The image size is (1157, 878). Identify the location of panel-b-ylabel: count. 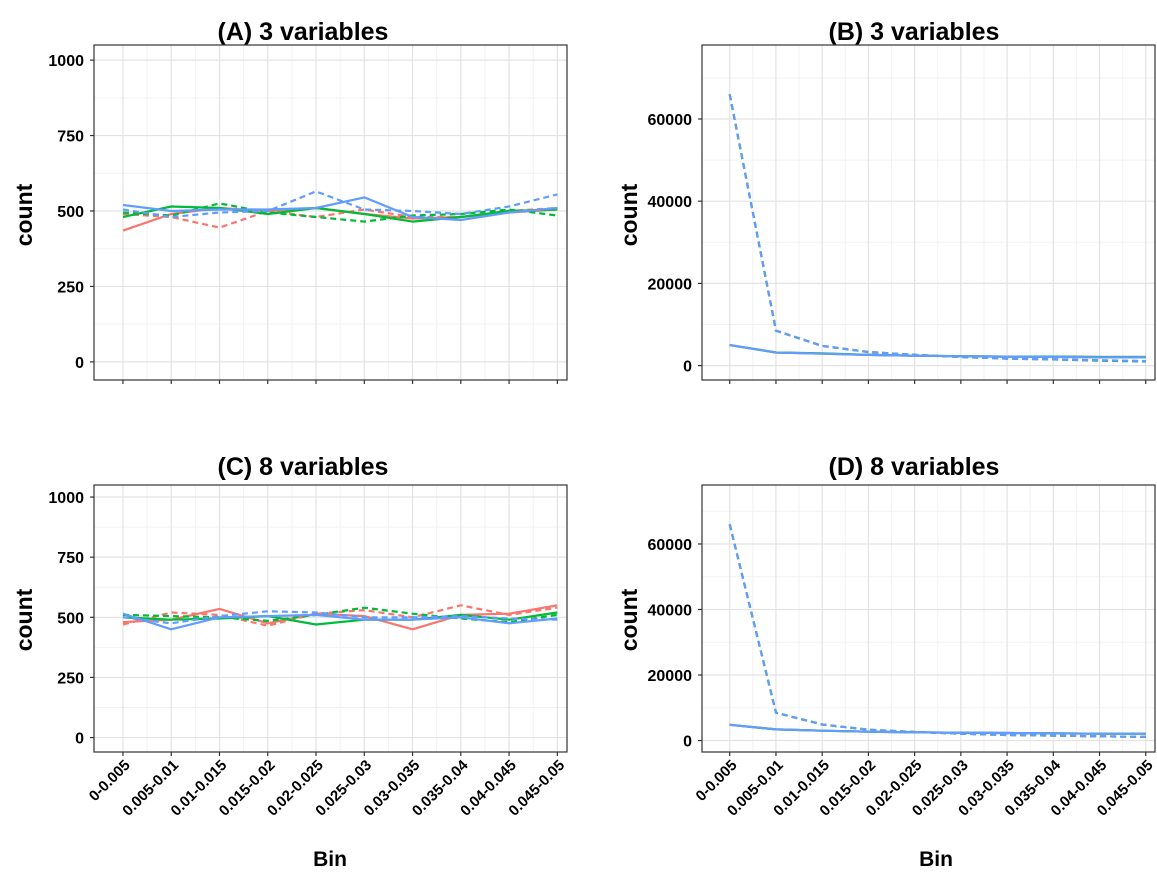
(629, 214).